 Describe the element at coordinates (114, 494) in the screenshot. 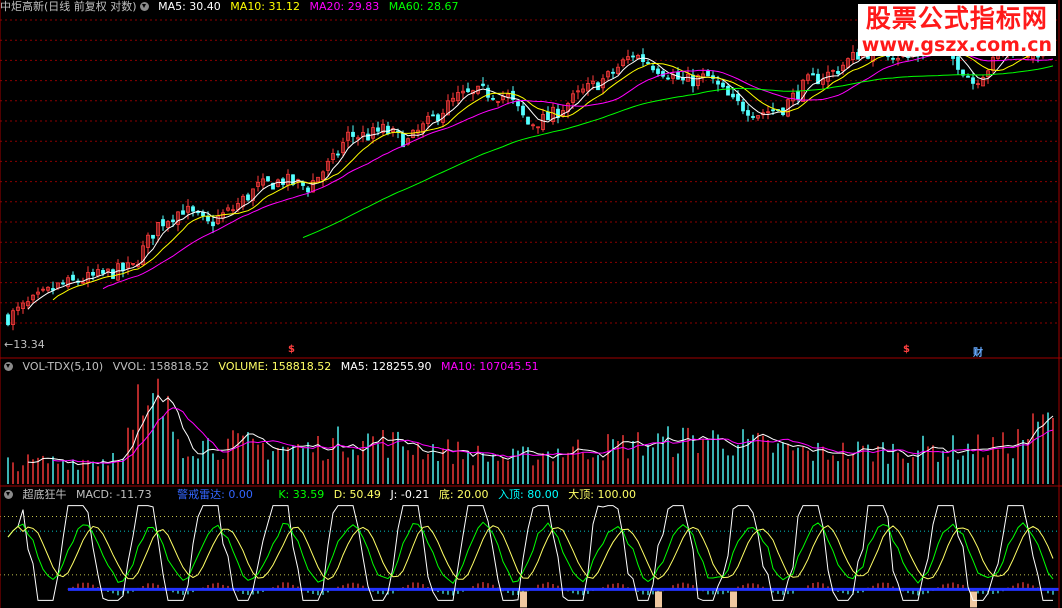

I see `macd-label: MACD: -11.73` at that location.